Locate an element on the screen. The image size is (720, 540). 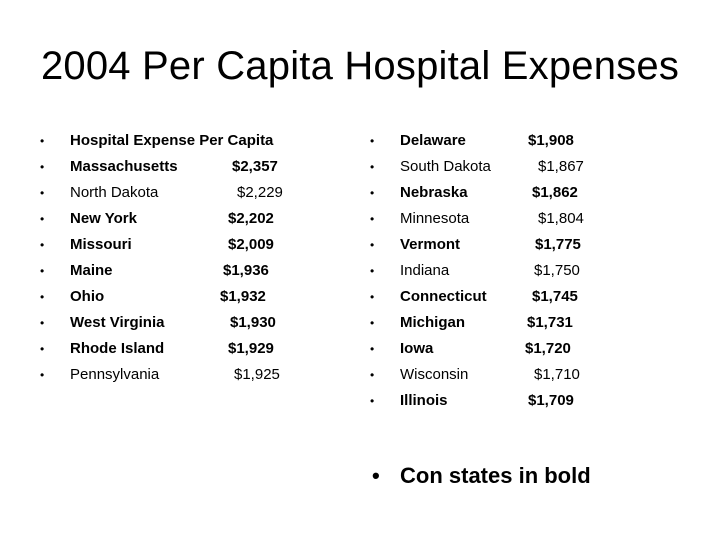
state-name: North Dakota is located at coordinates (114, 192).